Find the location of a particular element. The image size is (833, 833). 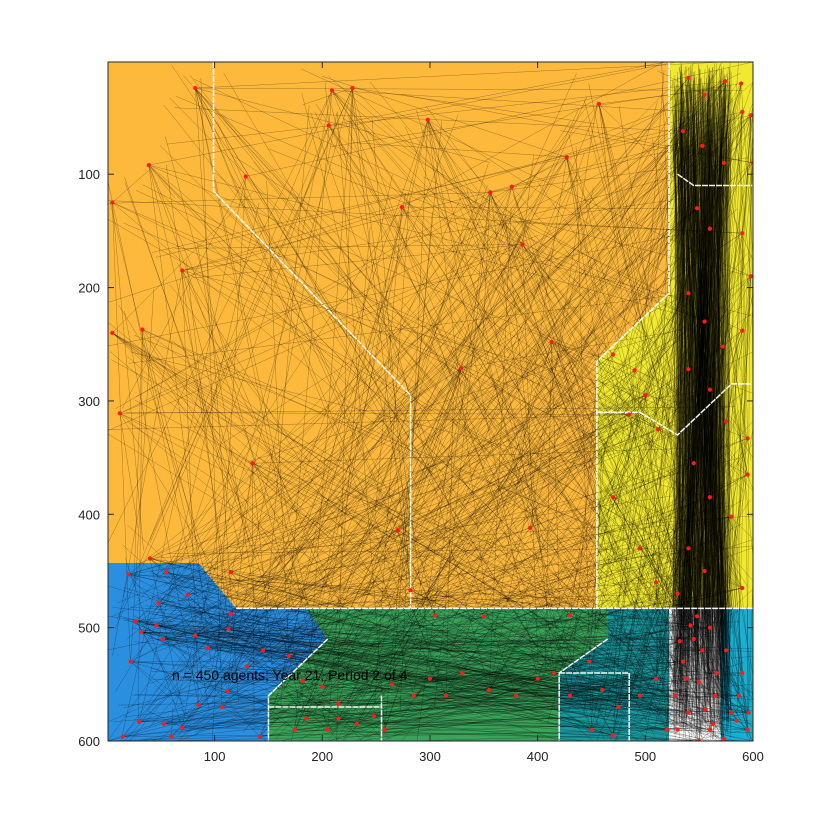

x-tick-label: 100 is located at coordinates (215, 756).